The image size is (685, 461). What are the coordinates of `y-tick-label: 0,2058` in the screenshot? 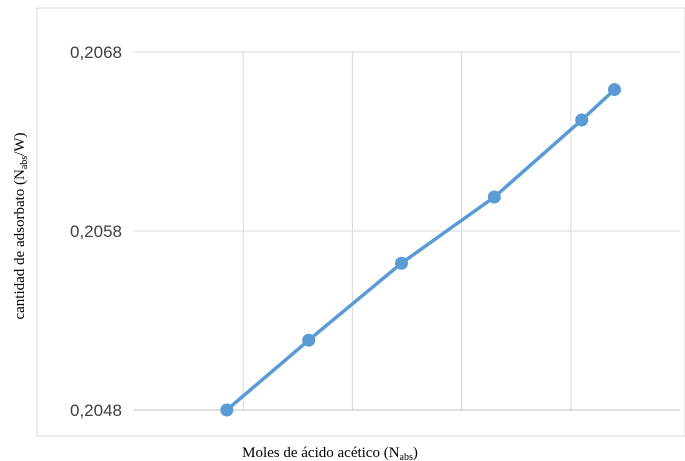 It's located at (96, 231).